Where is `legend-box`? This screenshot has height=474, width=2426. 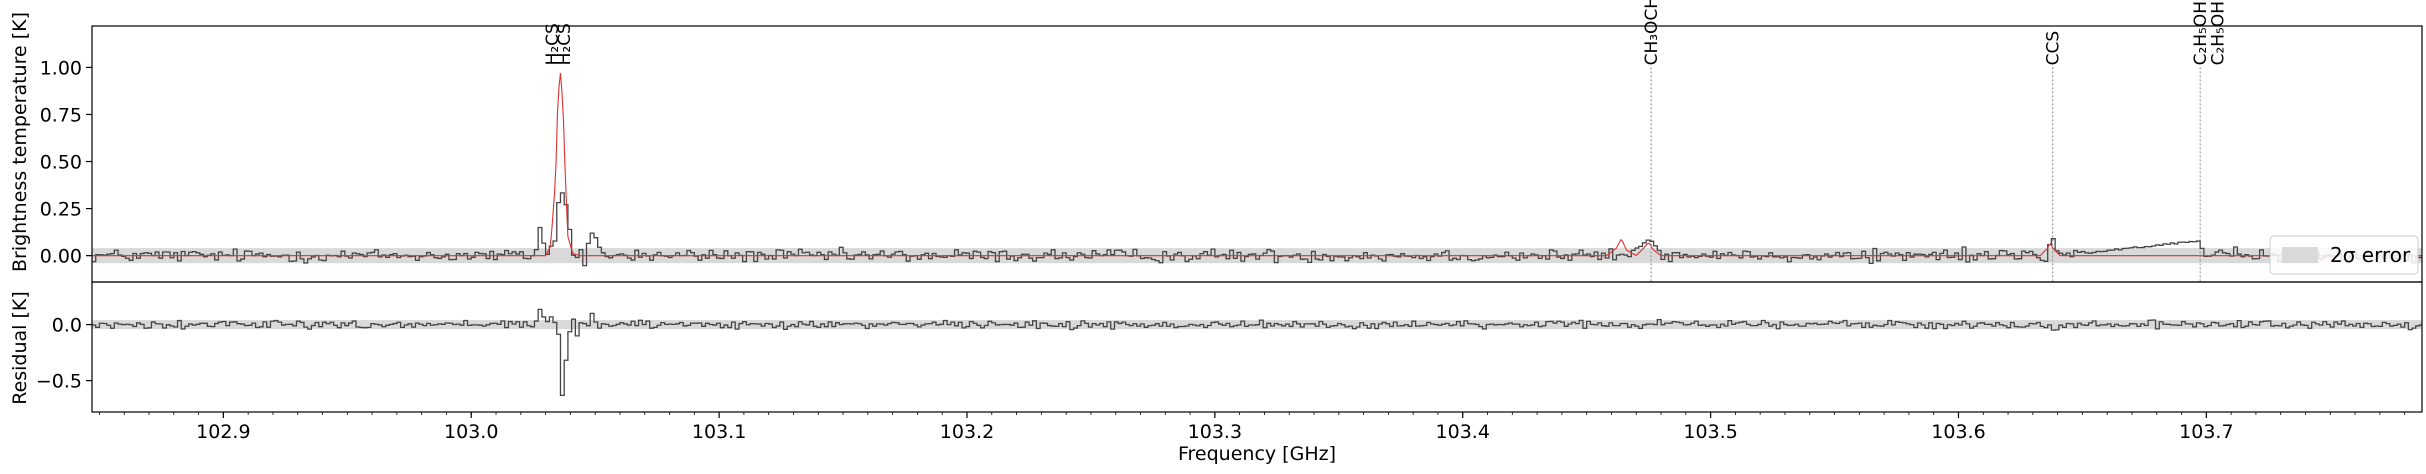 legend-box is located at coordinates (2344, 255).